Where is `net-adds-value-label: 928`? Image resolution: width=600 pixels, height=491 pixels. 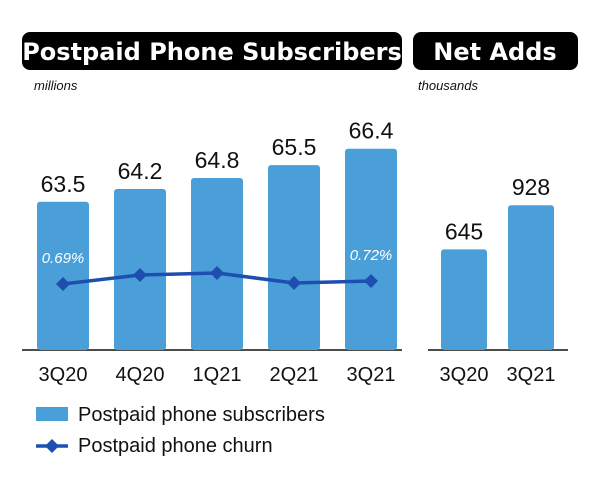 net-adds-value-label: 928 is located at coordinates (531, 187).